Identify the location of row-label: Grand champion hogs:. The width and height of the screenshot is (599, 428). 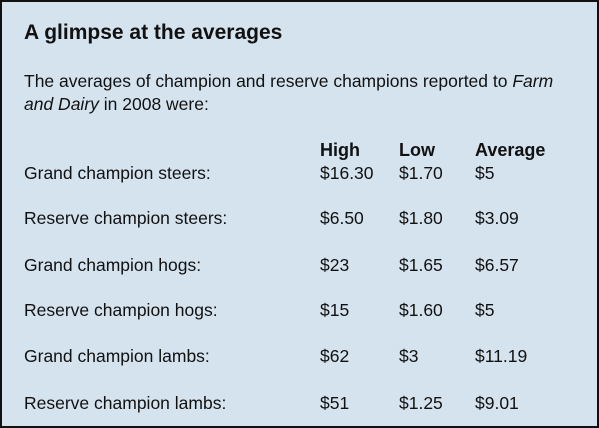
(113, 265).